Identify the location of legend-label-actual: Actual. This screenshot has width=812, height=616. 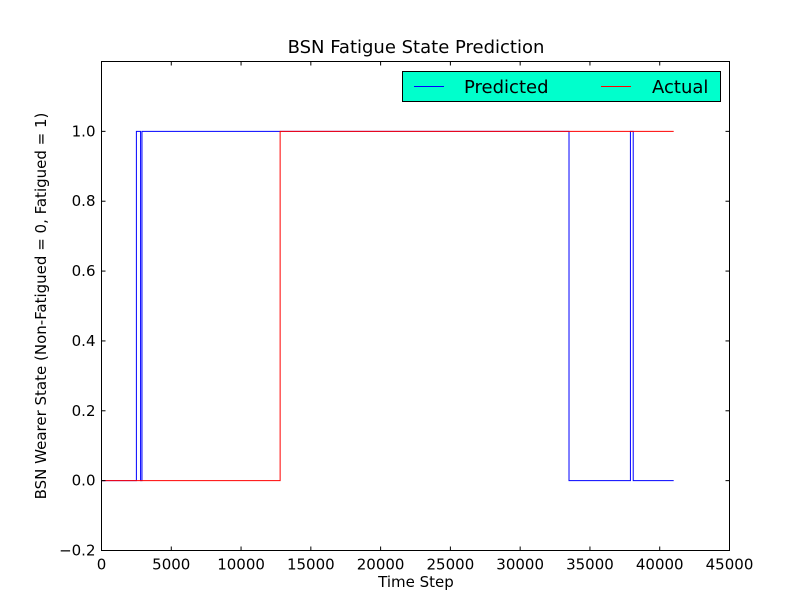
(680, 87).